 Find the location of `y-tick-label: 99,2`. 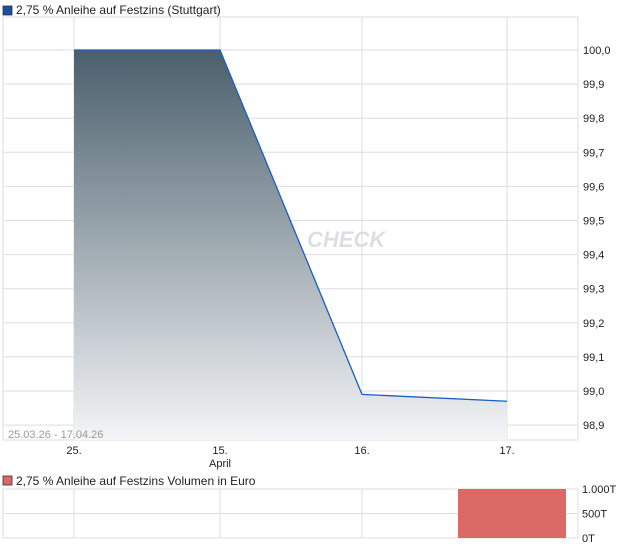

y-tick-label: 99,2 is located at coordinates (593, 324).